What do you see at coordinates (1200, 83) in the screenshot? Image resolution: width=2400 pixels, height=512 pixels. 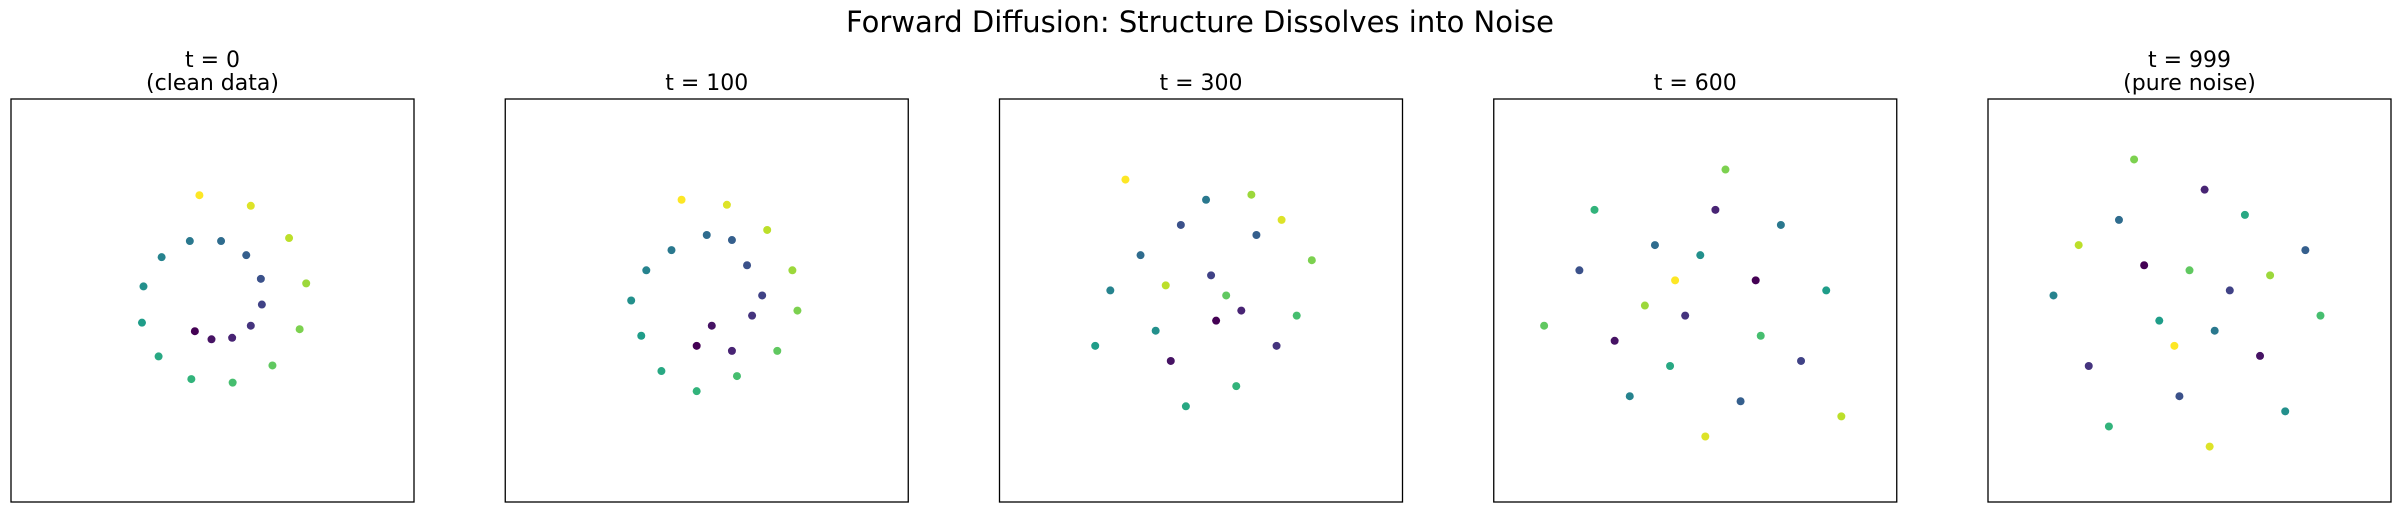 I see `subplot-title: t = 300` at bounding box center [1200, 83].